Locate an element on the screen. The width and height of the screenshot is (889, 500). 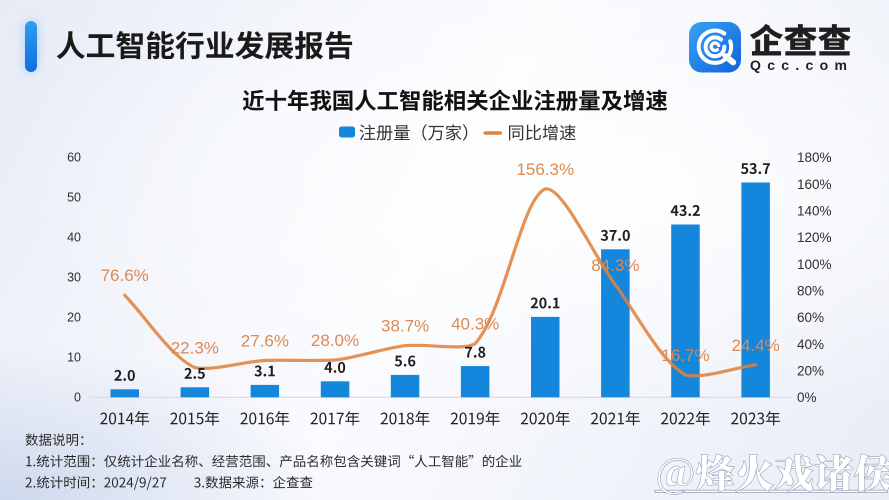
svg-text: 80% is located at coordinates (810, 290).